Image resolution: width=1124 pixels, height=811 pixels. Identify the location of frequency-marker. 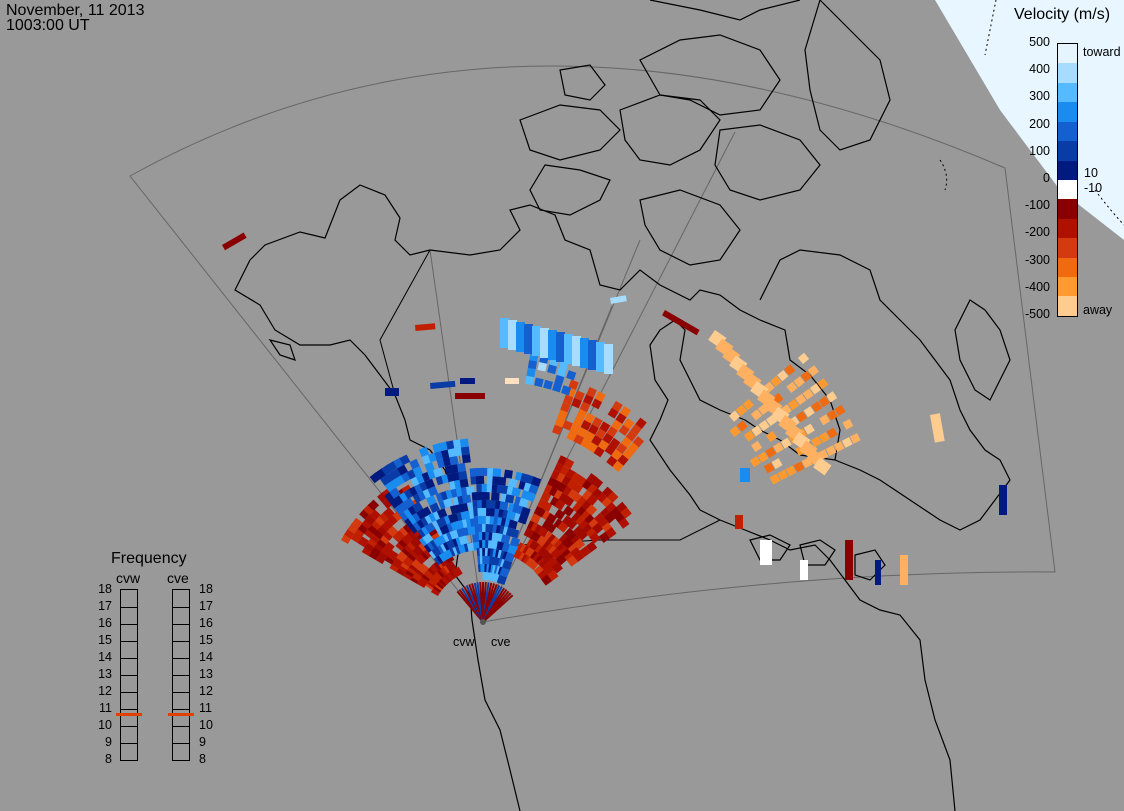
(129, 715).